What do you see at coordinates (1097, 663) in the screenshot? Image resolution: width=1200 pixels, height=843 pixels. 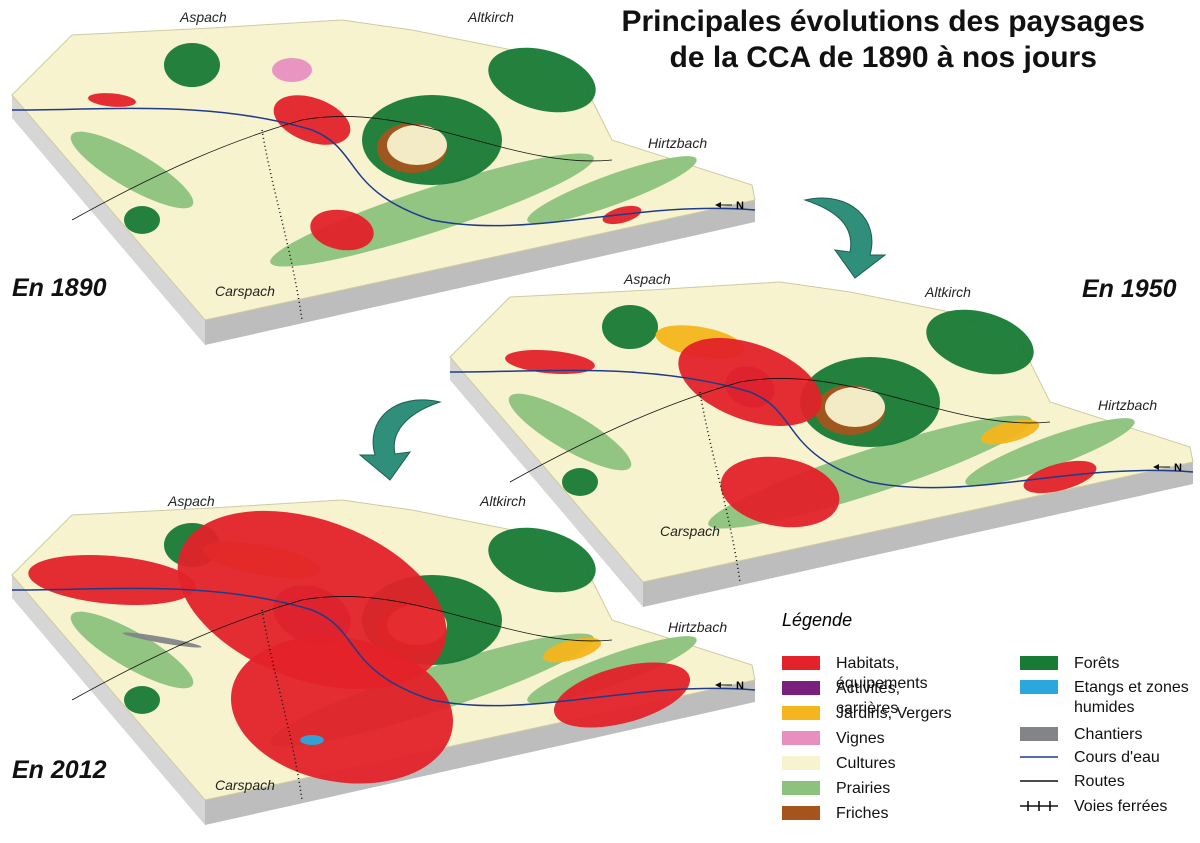 I see `legend-label: Forêts` at bounding box center [1097, 663].